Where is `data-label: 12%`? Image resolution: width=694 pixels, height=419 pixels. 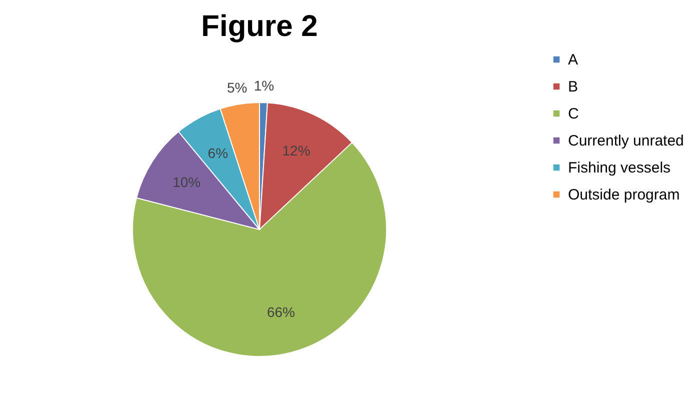 data-label: 12% is located at coordinates (296, 150).